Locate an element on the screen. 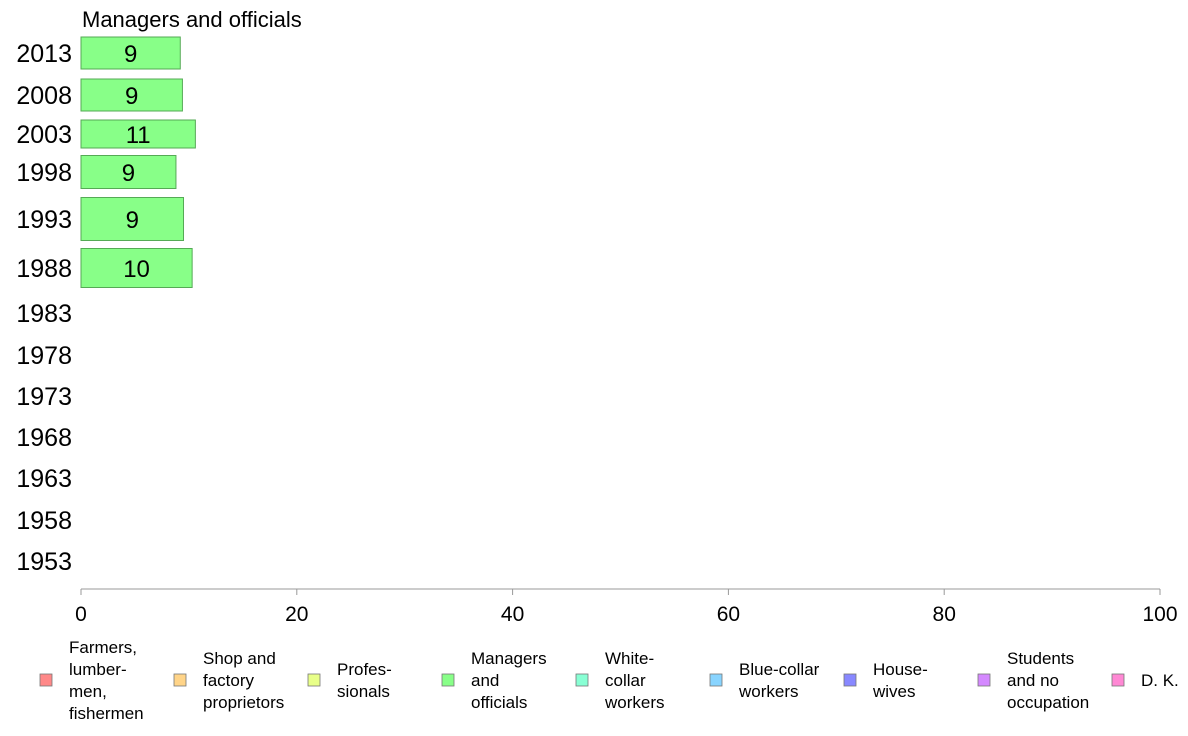  year-label: 1988 is located at coordinates (44, 269).